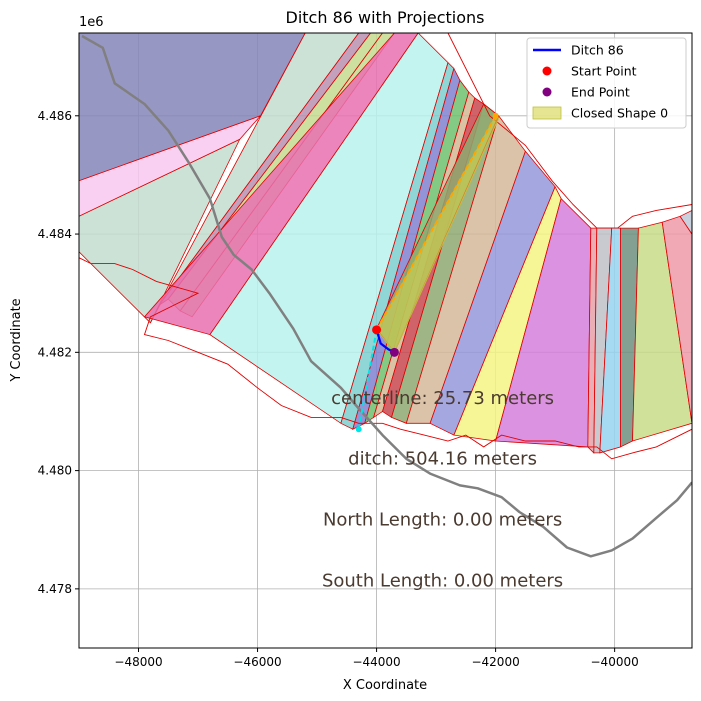 The height and width of the screenshot is (701, 701). What do you see at coordinates (385, 17) in the screenshot?
I see `chart-title: Ditch 86 with Projections` at bounding box center [385, 17].